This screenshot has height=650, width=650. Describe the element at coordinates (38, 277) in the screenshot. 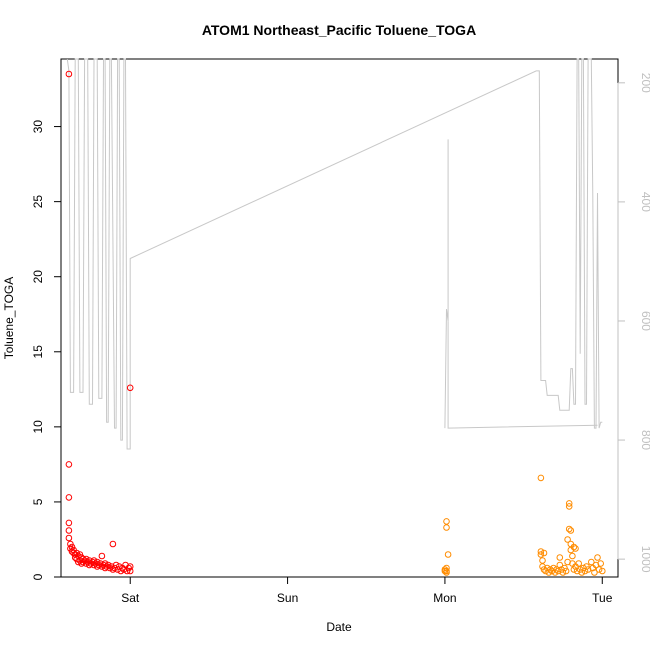

I see `y-tick-label: 20` at that location.